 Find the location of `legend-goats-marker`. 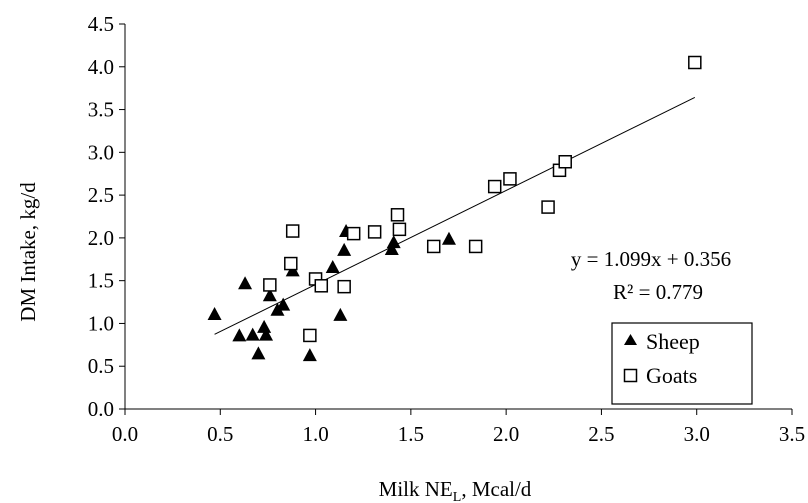

legend-goats-marker is located at coordinates (630, 375).